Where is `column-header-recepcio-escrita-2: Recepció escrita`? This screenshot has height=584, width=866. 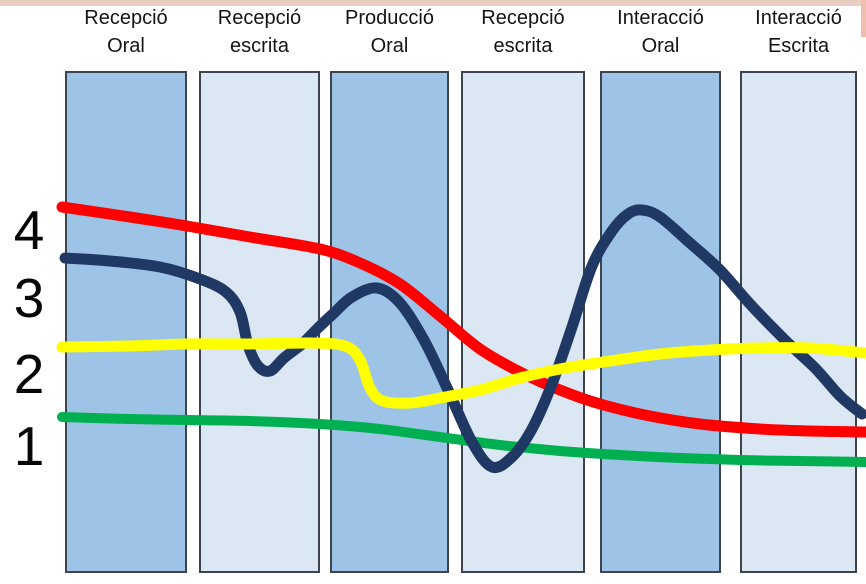
column-header-recepcio-escrita-2: Recepció escrita is located at coordinates (523, 32).